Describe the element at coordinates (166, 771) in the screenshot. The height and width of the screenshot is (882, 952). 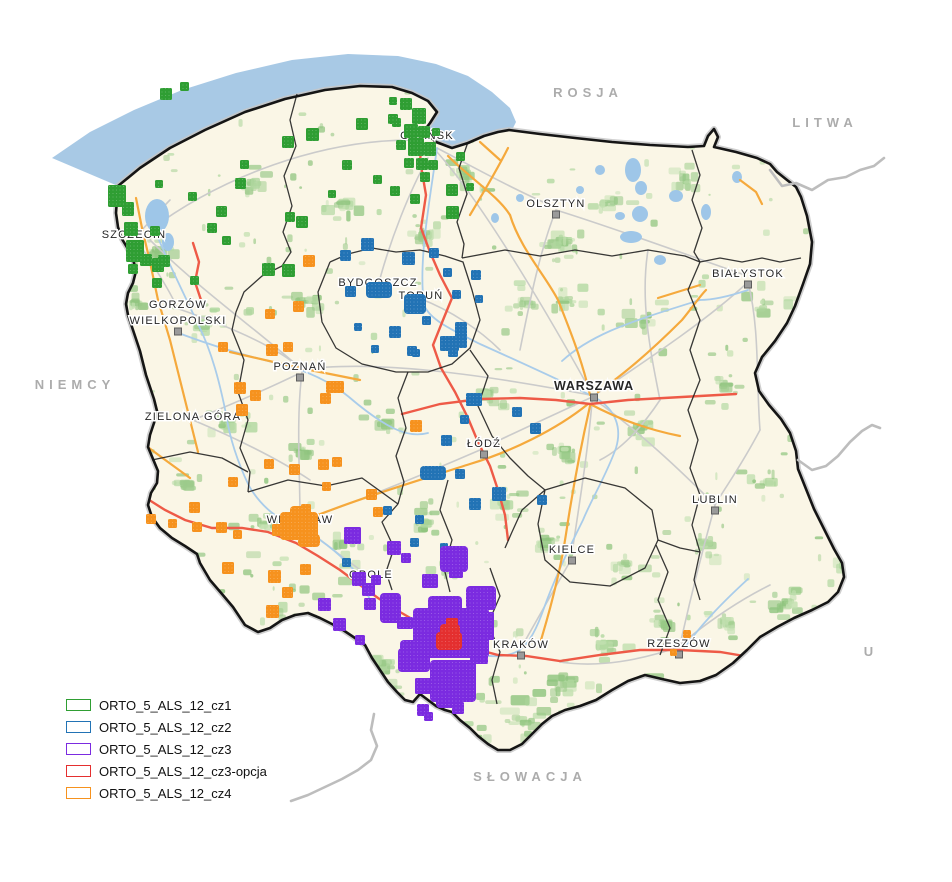
I see `legend-item-cz3_opcja: ORTO_5_ALS_12_cz3-opcja` at that location.